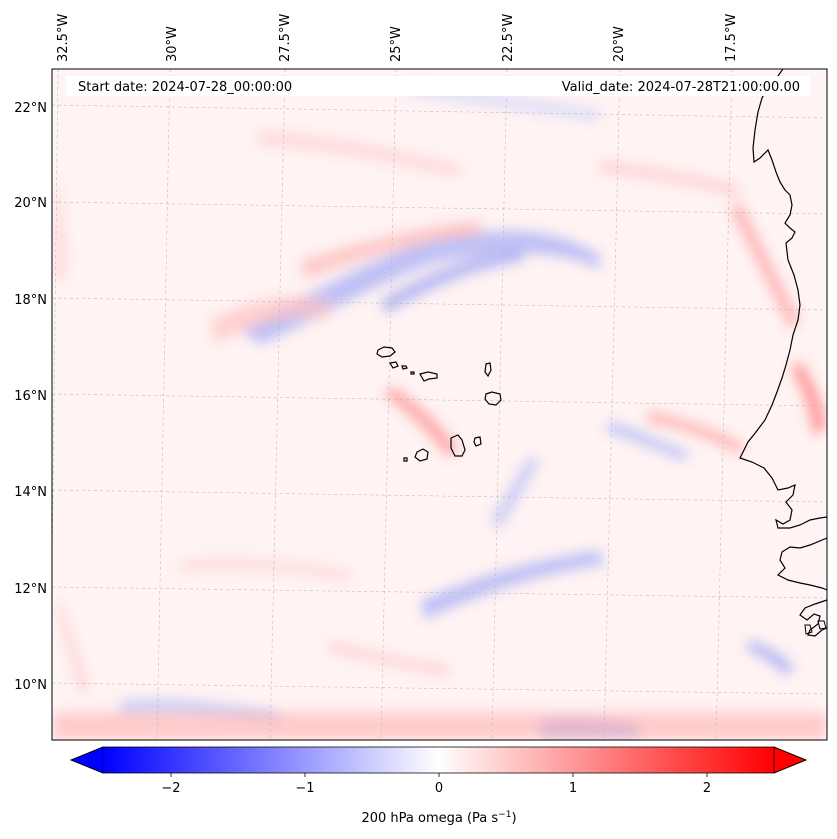 This screenshot has height=839, width=837. I want to click on african-coastline-detail, so click(815, 627).